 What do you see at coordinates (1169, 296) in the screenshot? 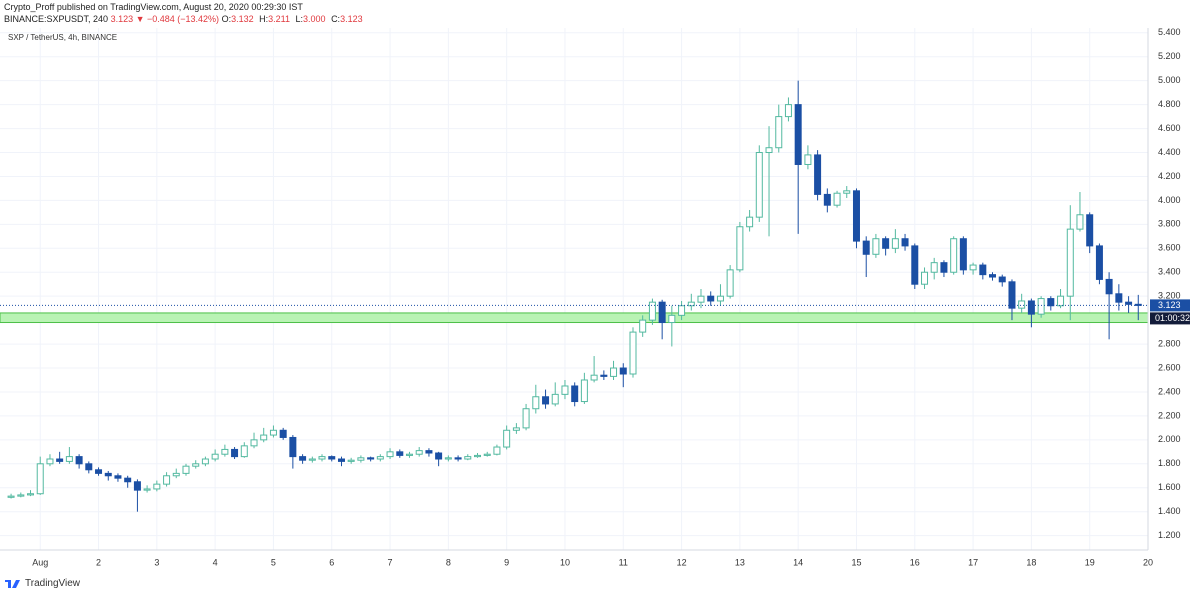
I see `y-tick-label: 3.200` at bounding box center [1169, 296].